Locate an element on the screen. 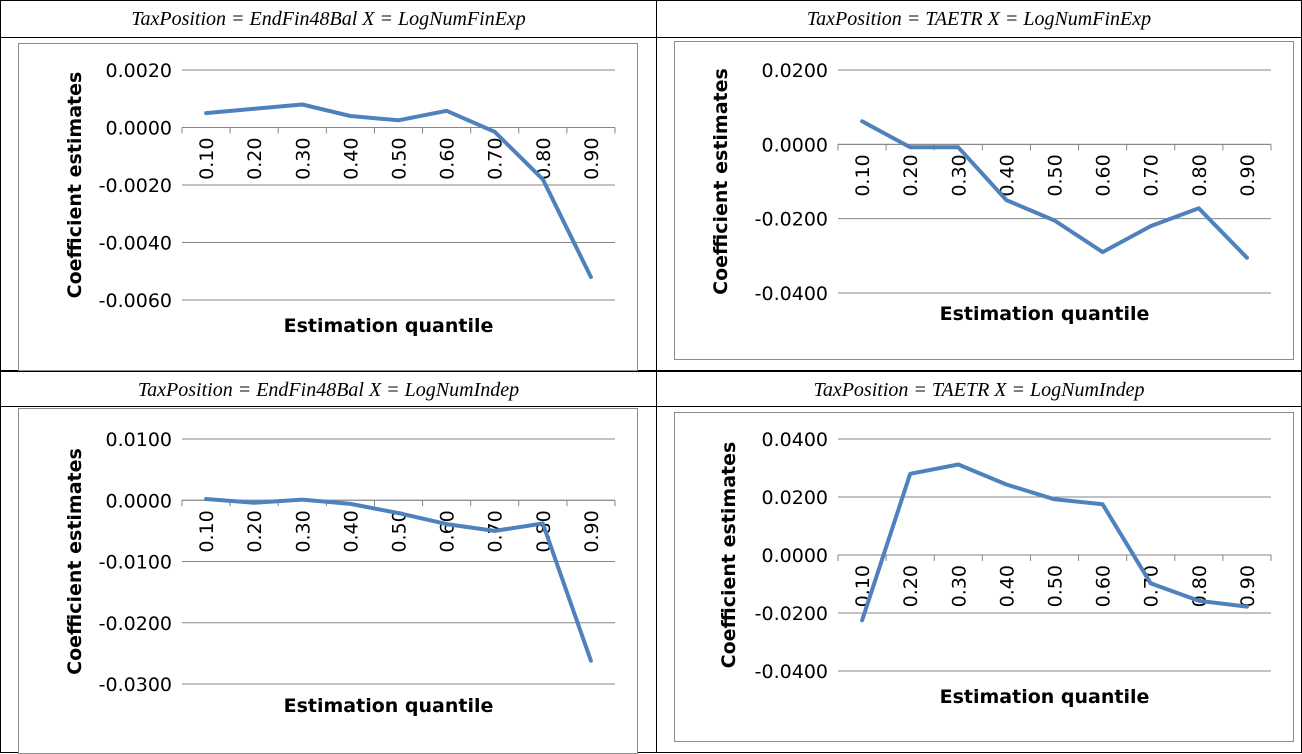  chart-title-bottom-right: TaxPosition = TAETR X = LogNumIndep is located at coordinates (979, 390).